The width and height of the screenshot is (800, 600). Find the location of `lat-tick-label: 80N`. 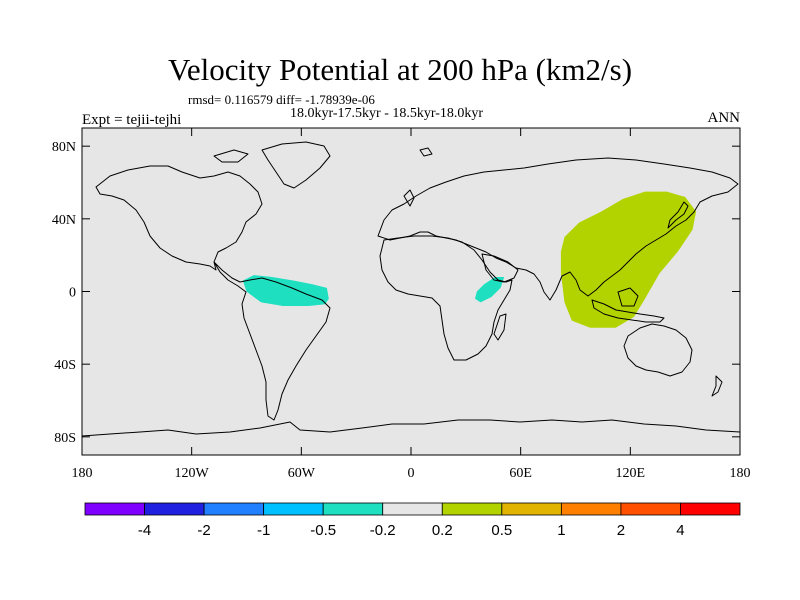

lat-tick-label: 80N is located at coordinates (64, 147).